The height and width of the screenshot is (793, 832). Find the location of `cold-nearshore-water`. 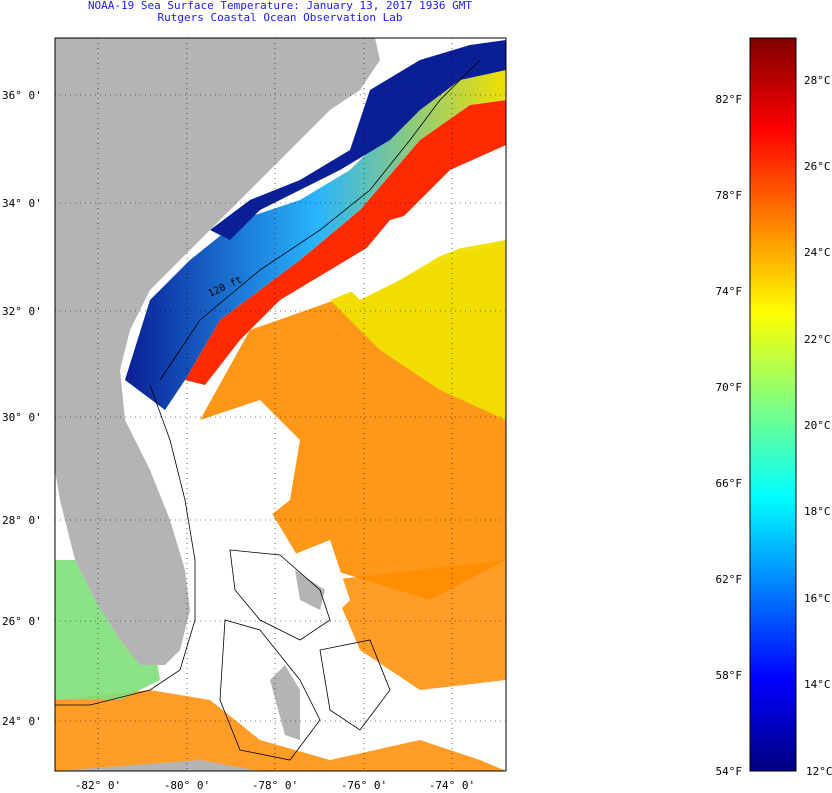

cold-nearshore-water is located at coordinates (358, 140).